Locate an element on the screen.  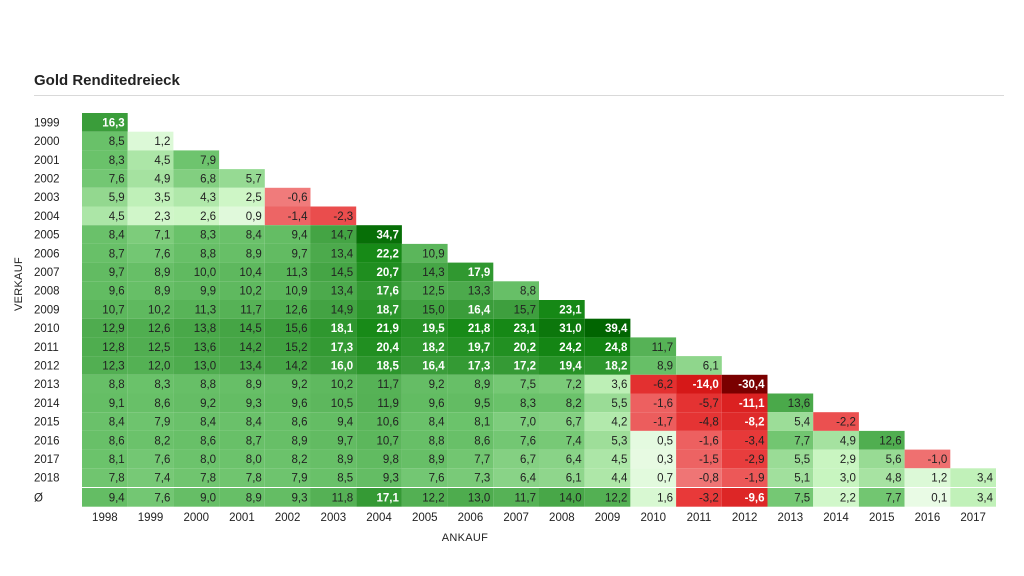
heatmap-cell: 24,8 is located at coordinates (607, 347).